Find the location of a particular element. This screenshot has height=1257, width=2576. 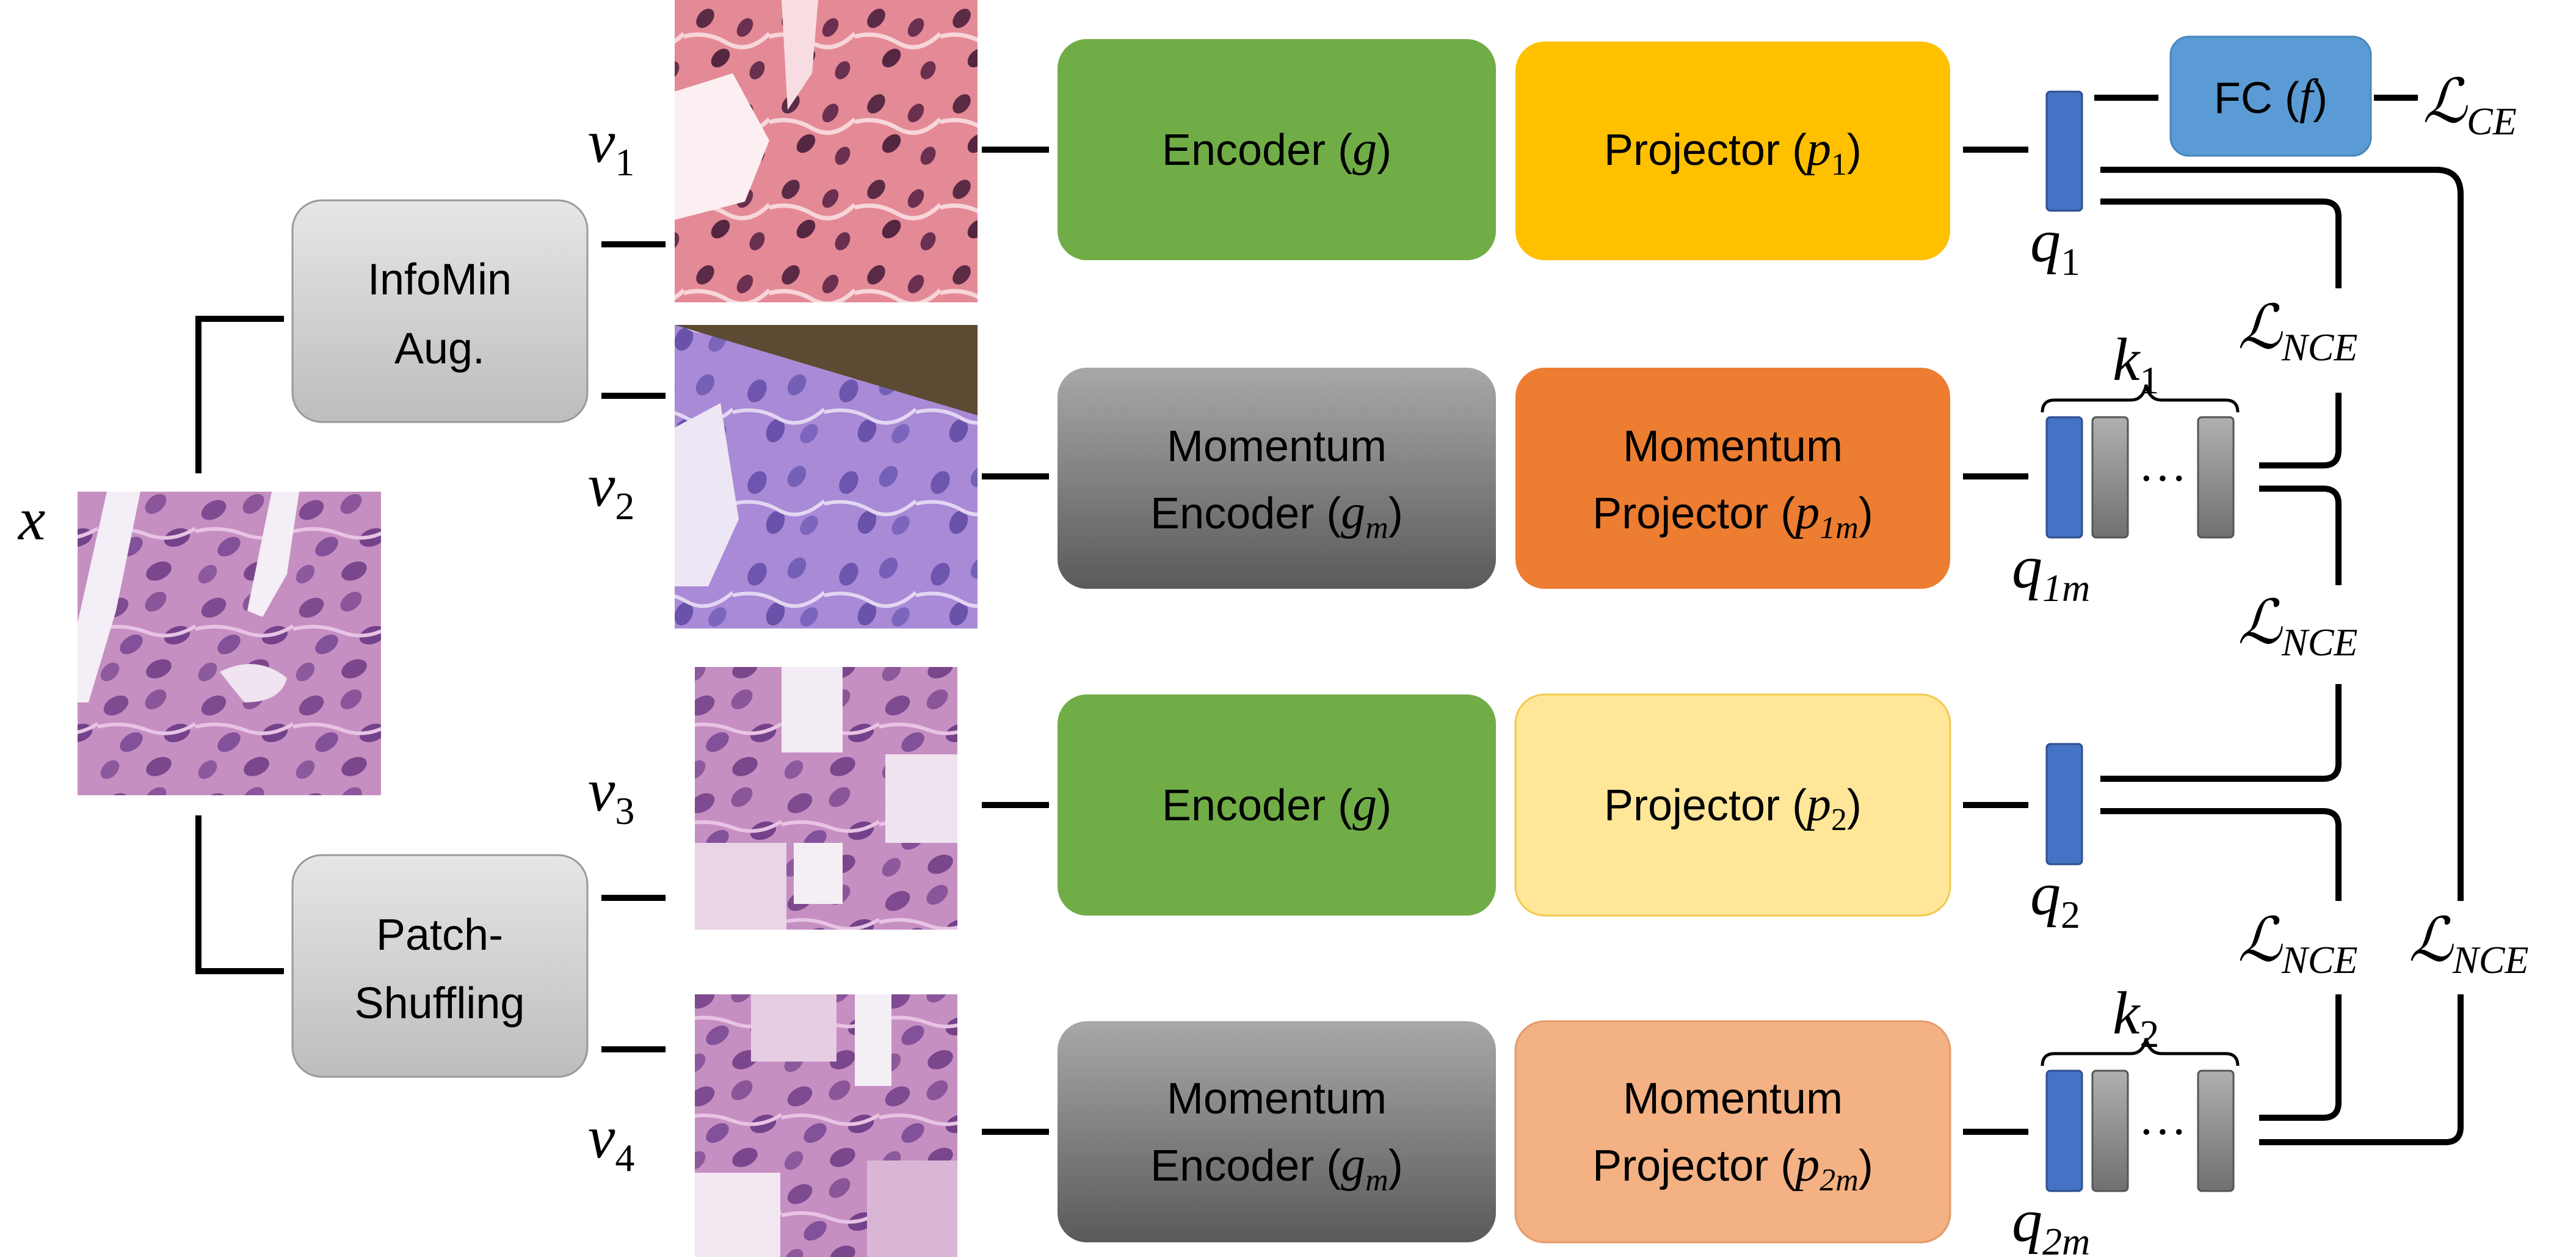

projector-p1-label: Projector (p1) is located at coordinates (1733, 152).